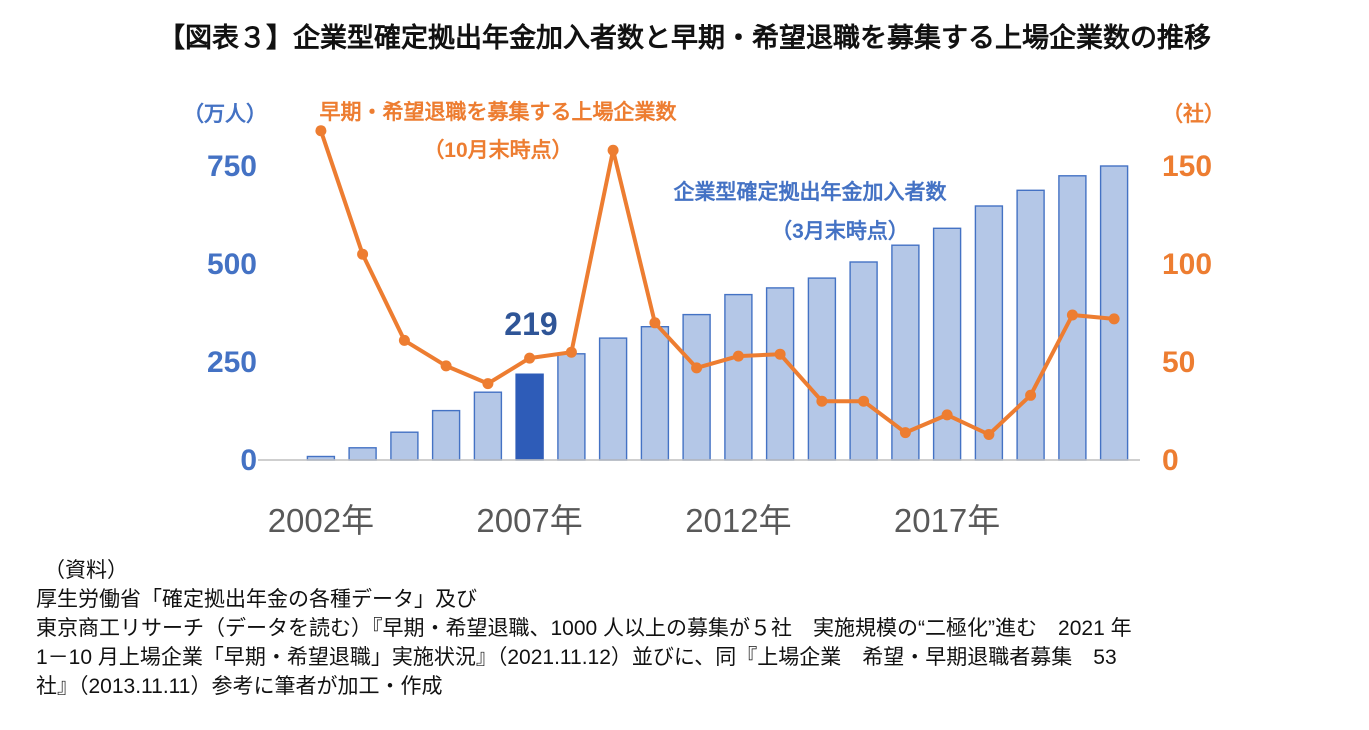  I want to click on companies-marker-2018, so click(989, 434).